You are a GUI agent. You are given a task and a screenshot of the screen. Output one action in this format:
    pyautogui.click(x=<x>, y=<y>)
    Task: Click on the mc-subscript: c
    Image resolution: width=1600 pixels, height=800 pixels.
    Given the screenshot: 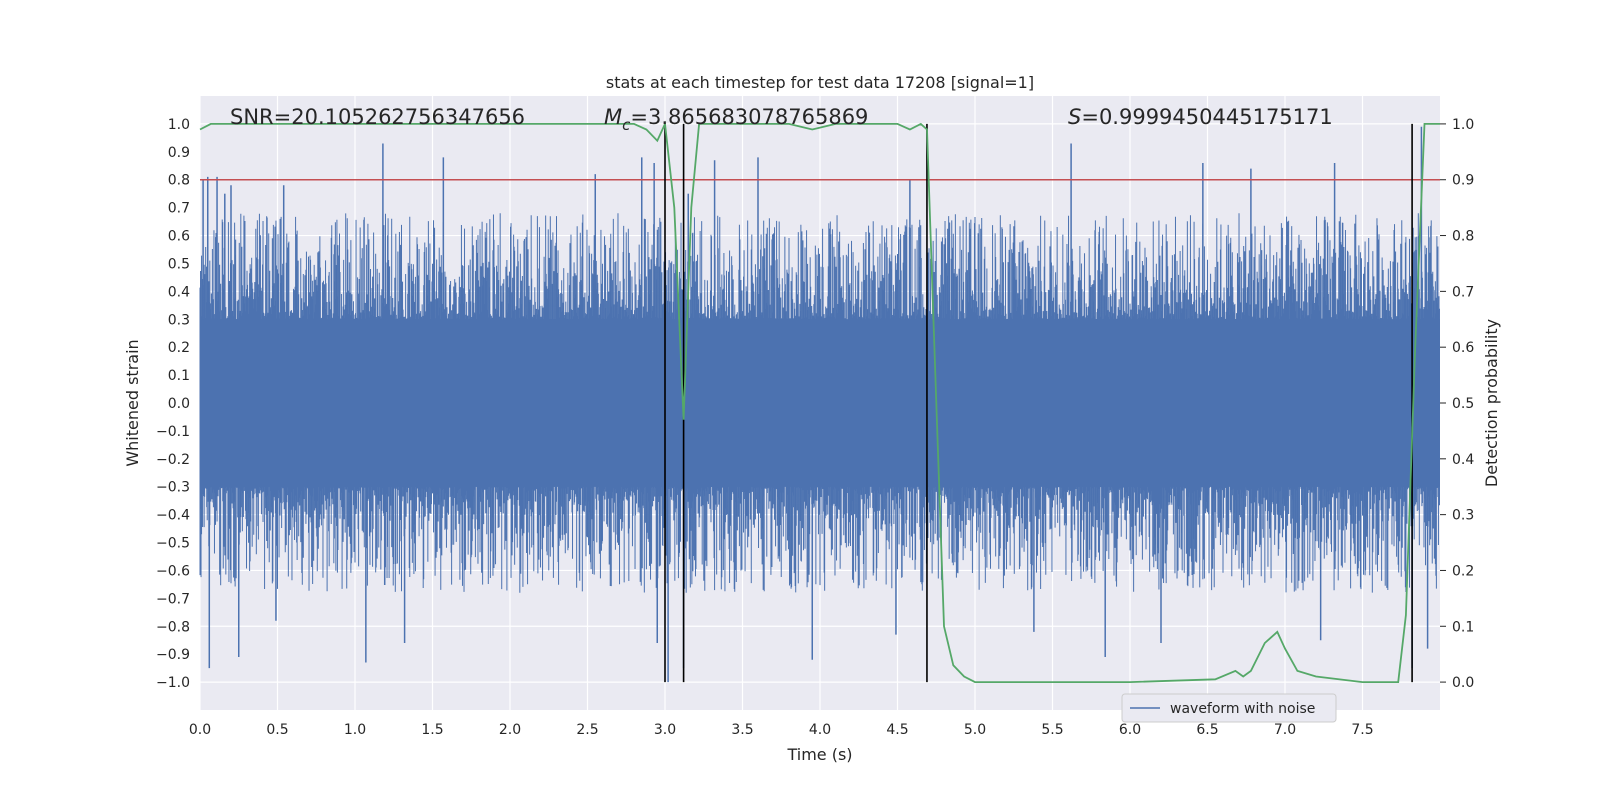 What is the action you would take?
    pyautogui.click(x=626, y=125)
    